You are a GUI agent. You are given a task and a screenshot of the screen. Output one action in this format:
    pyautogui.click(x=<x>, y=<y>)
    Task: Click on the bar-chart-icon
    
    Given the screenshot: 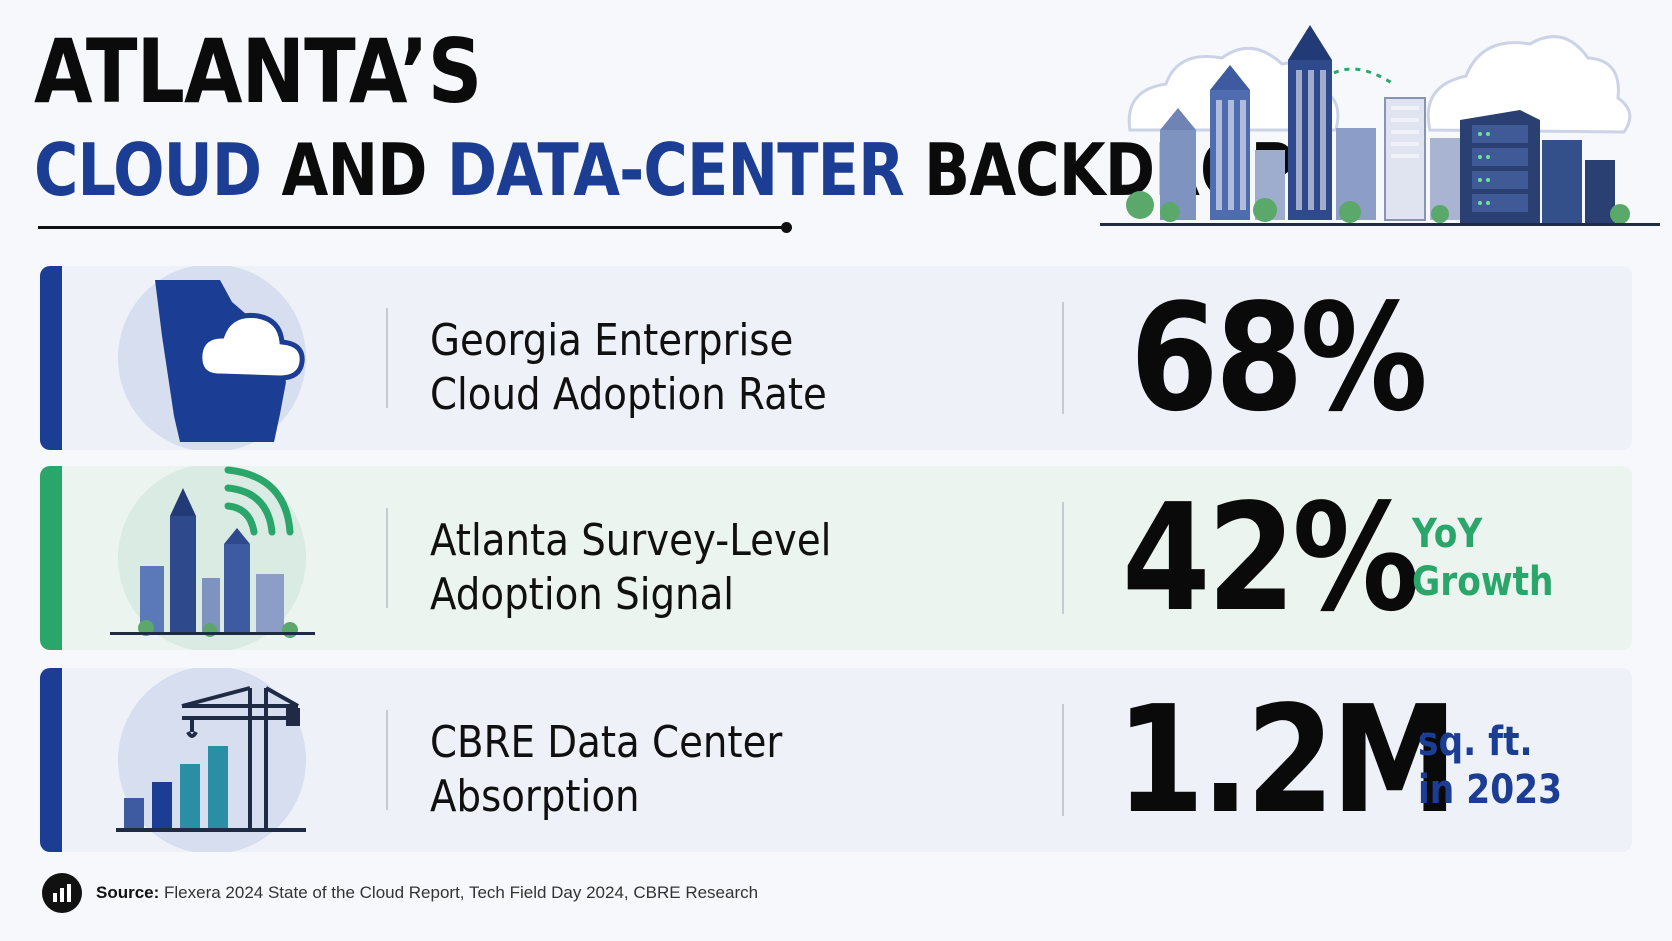 What is the action you would take?
    pyautogui.click(x=62, y=893)
    